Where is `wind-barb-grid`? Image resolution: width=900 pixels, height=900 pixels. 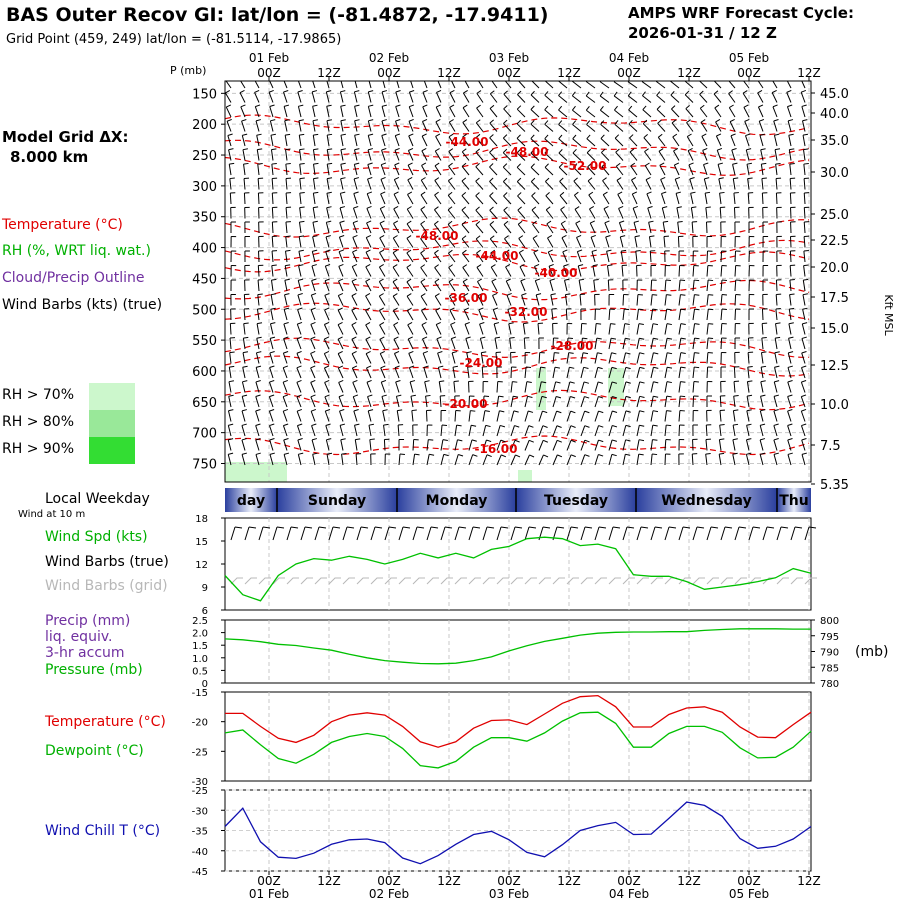
wind-barb-grid is located at coordinates (740, 581).